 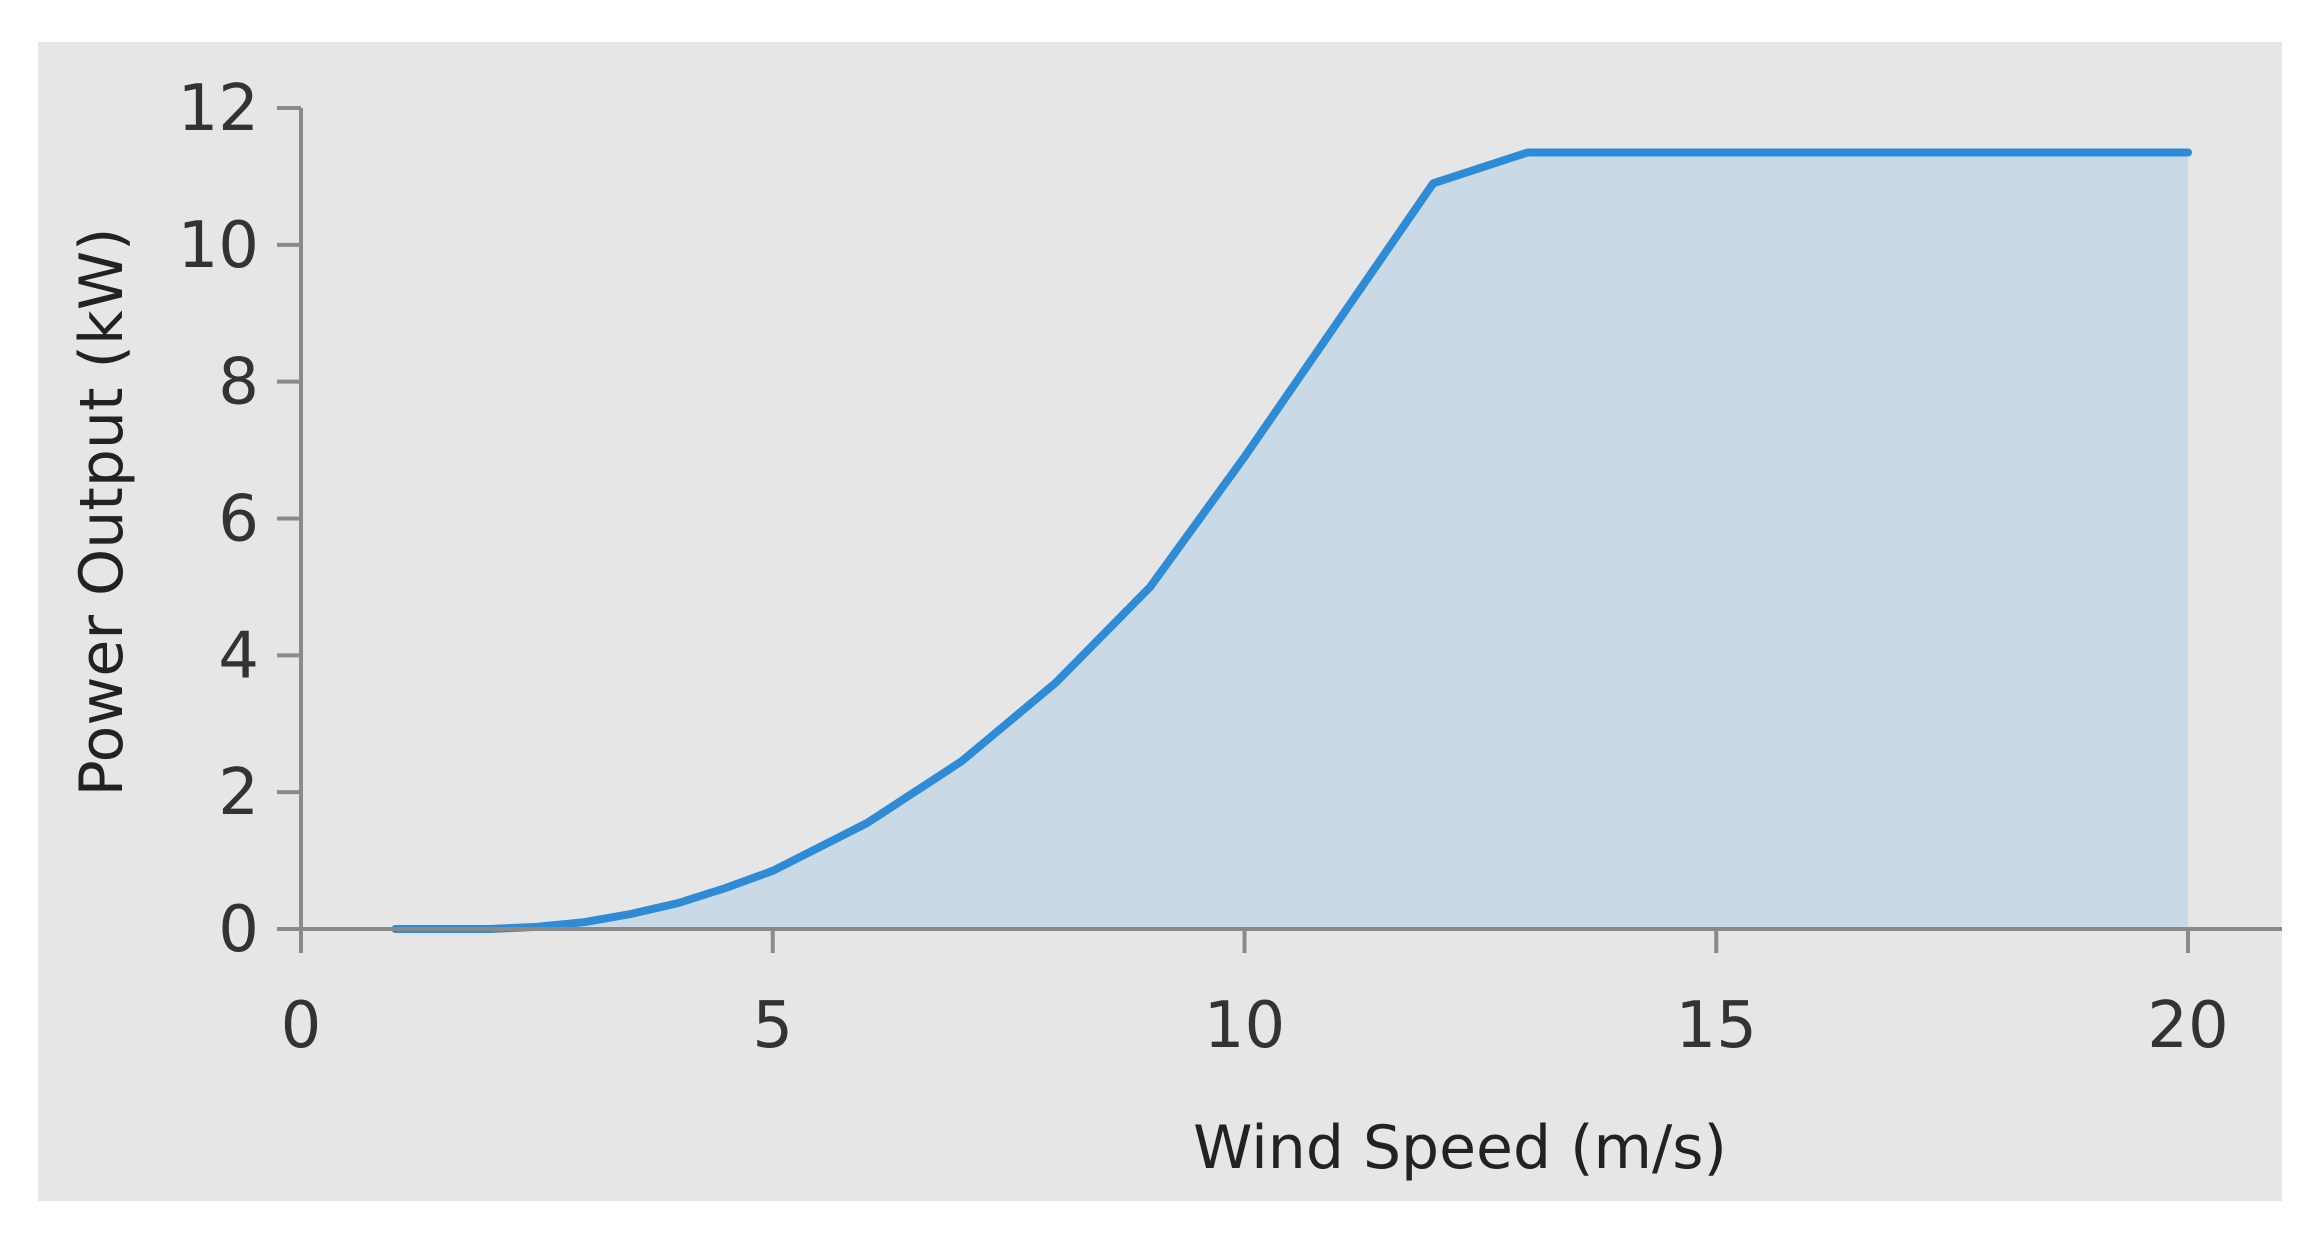 What do you see at coordinates (238, 930) in the screenshot?
I see `y-tick-label: 0` at bounding box center [238, 930].